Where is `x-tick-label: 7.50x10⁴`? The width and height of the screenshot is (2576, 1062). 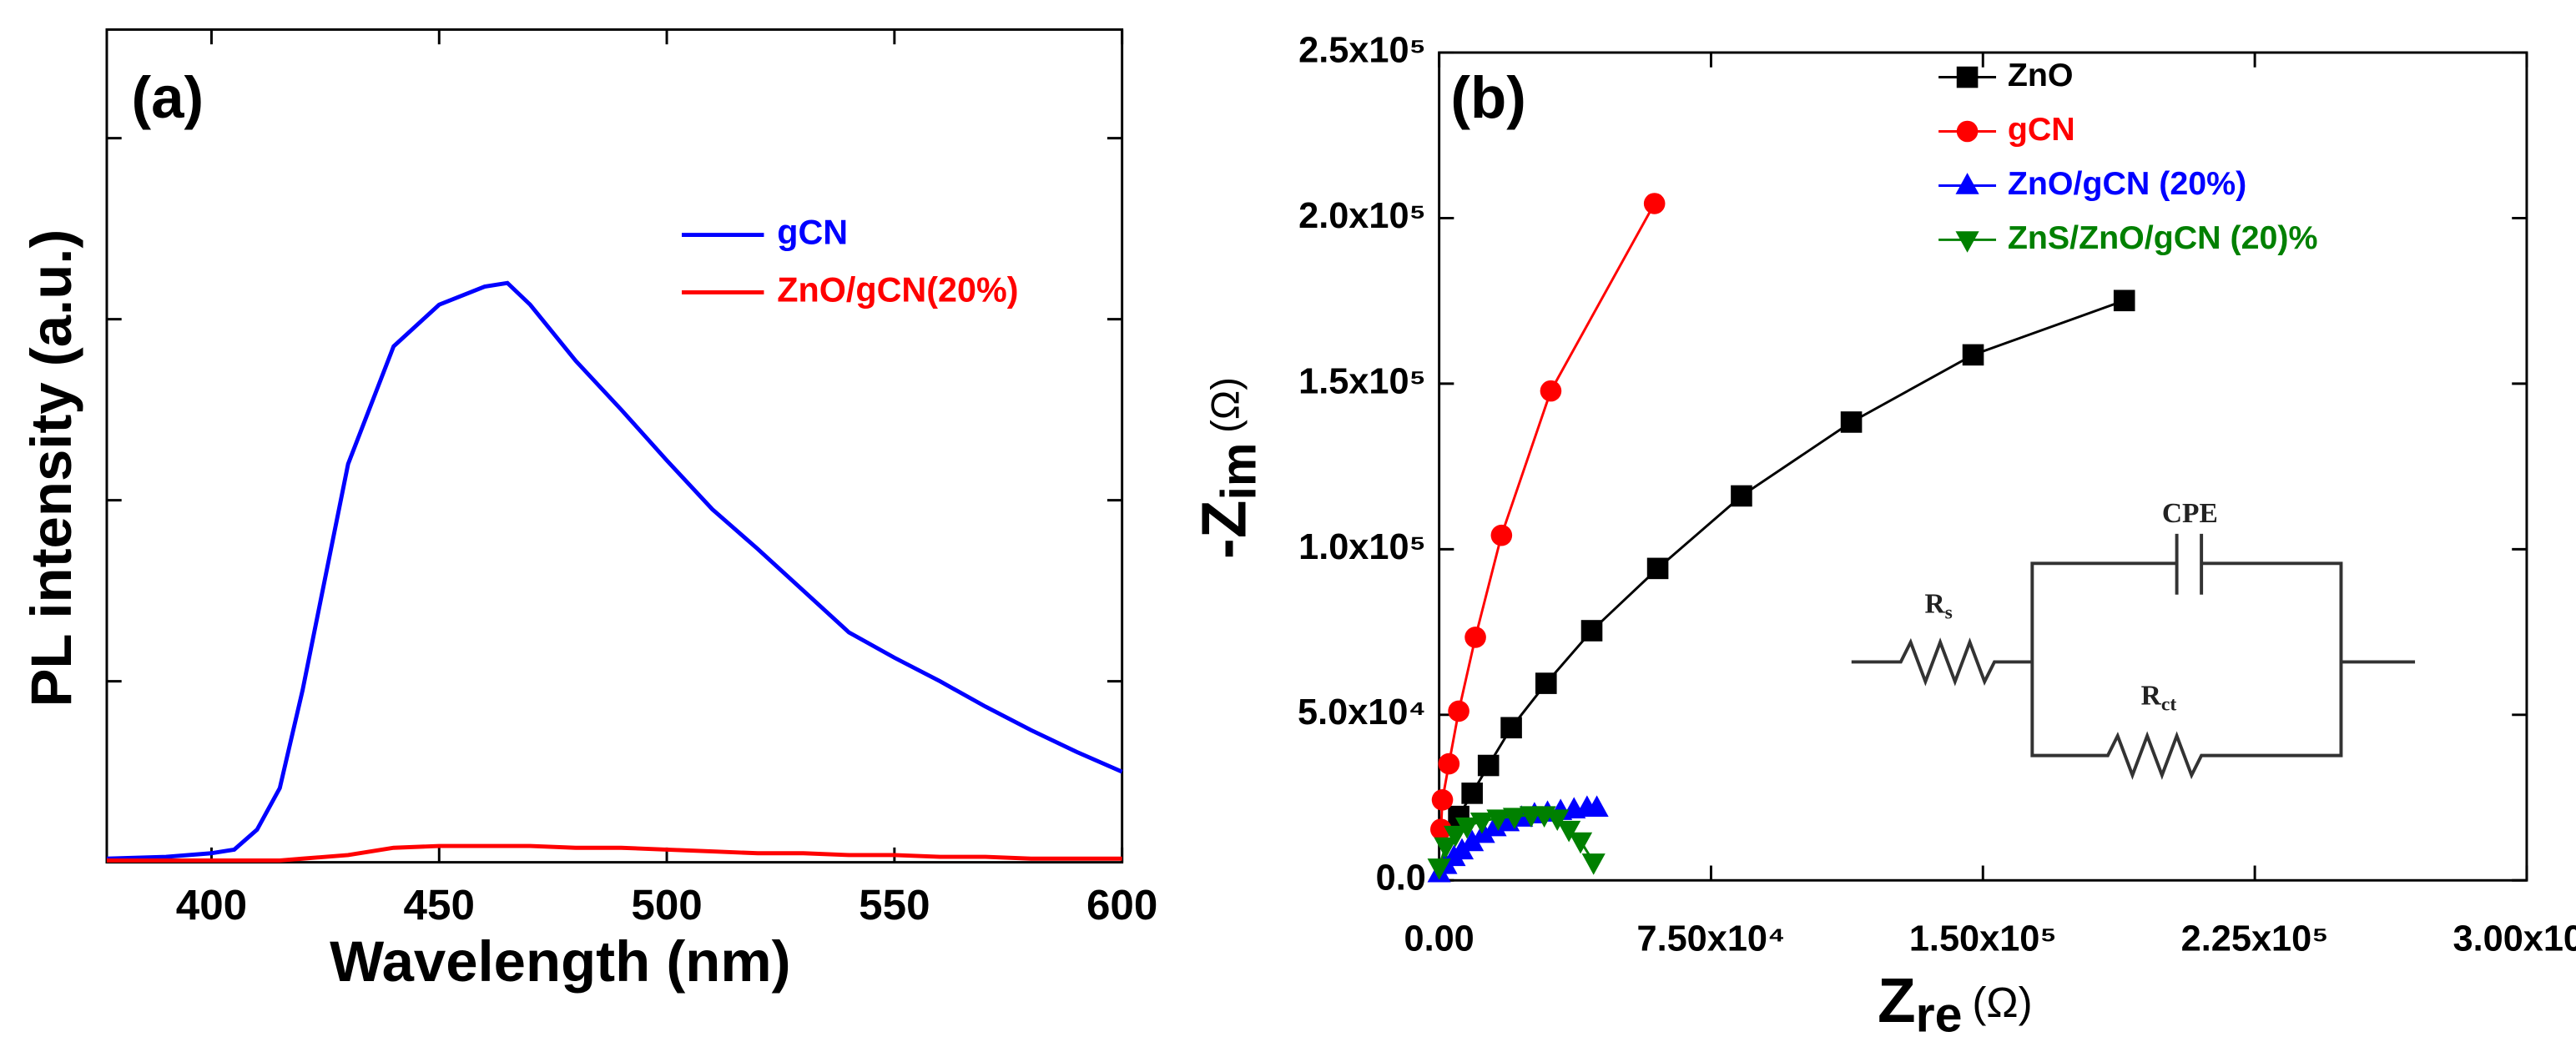
x-tick-label: 7.50x10⁴ is located at coordinates (1711, 939).